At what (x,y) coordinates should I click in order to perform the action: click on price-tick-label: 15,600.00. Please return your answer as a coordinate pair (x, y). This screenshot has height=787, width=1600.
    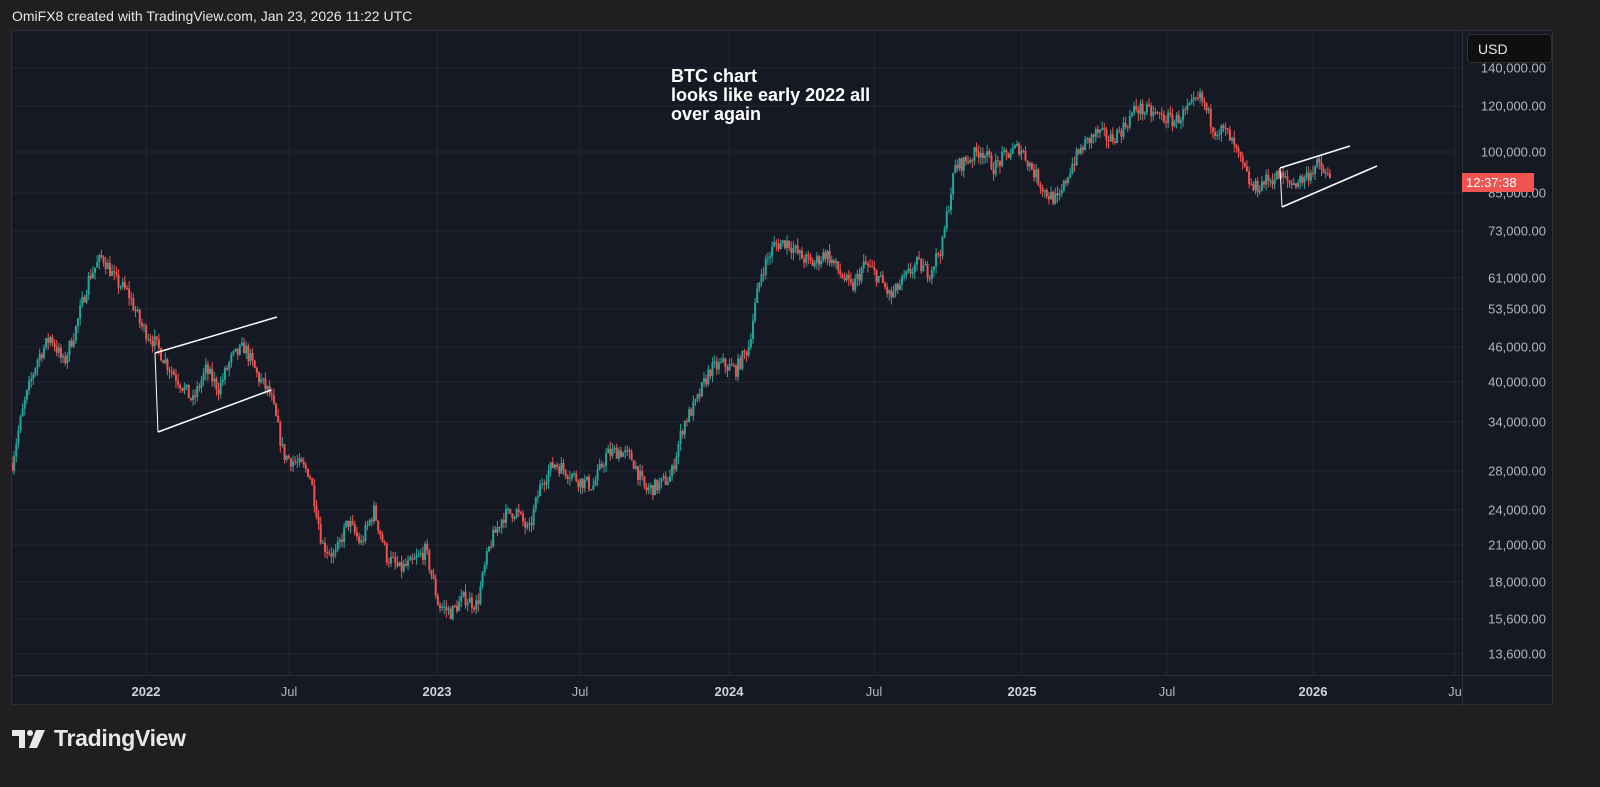
    Looking at the image, I should click on (1517, 619).